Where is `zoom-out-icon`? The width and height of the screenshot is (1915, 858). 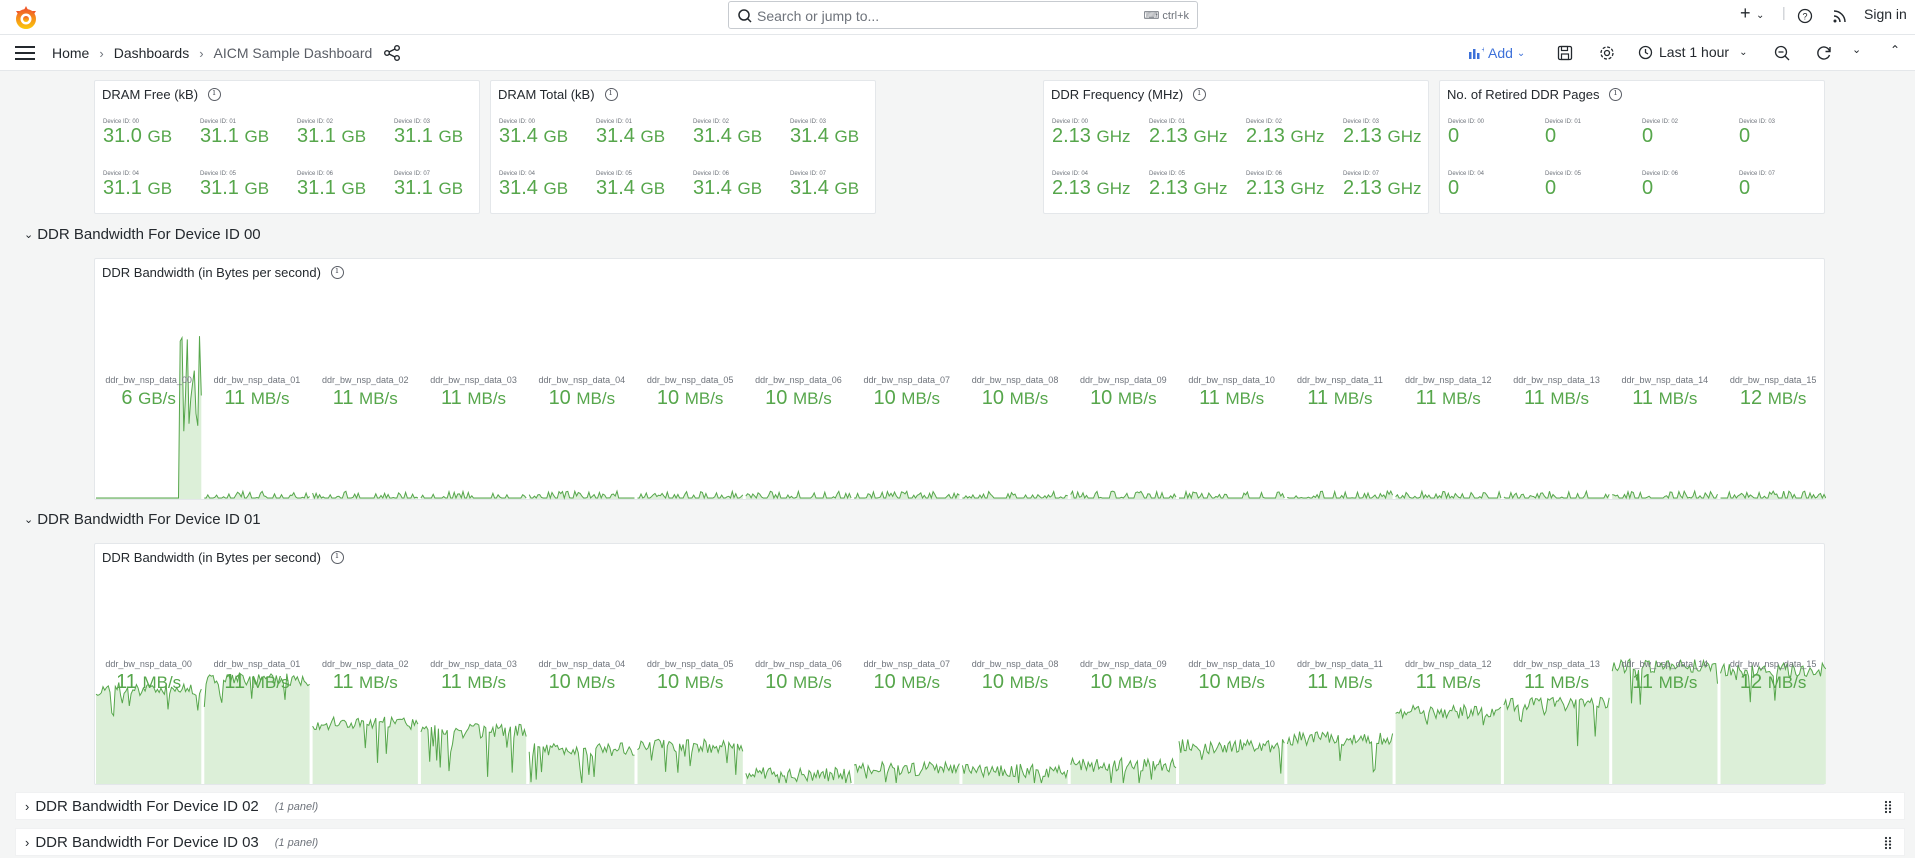 zoom-out-icon is located at coordinates (1782, 53).